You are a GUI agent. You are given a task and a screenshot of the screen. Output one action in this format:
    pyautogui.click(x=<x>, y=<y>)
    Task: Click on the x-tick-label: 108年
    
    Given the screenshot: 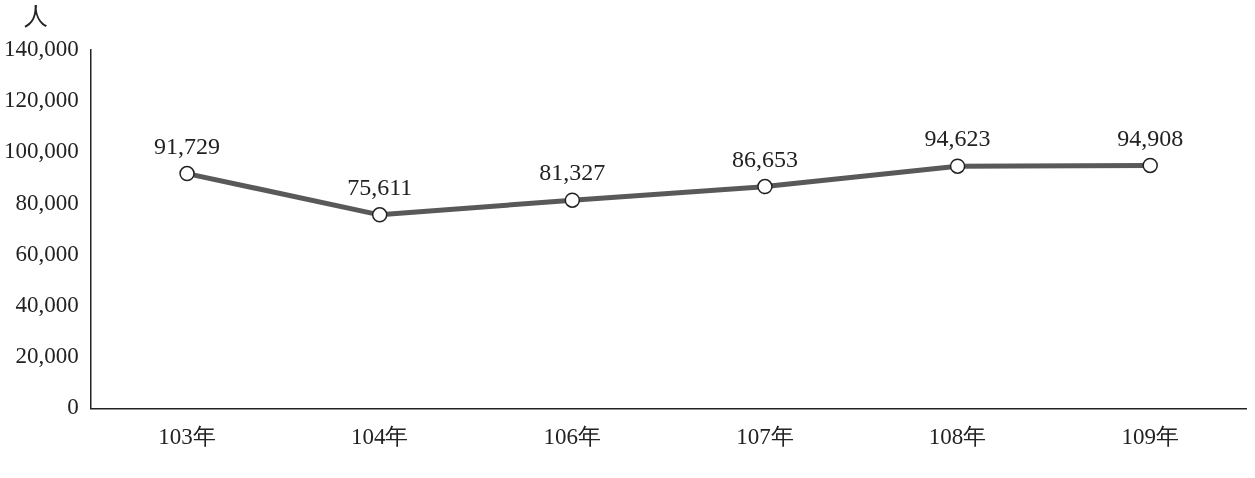 What is the action you would take?
    pyautogui.click(x=957, y=437)
    